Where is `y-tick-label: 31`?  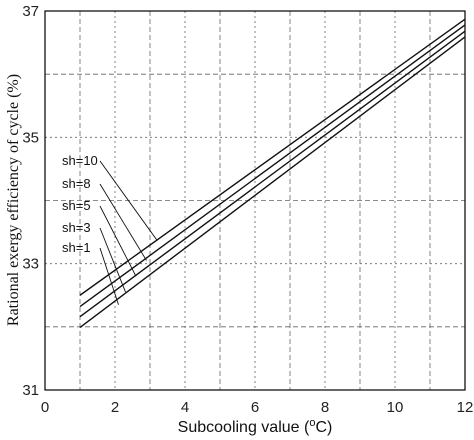 y-tick-label: 31 is located at coordinates (30, 390).